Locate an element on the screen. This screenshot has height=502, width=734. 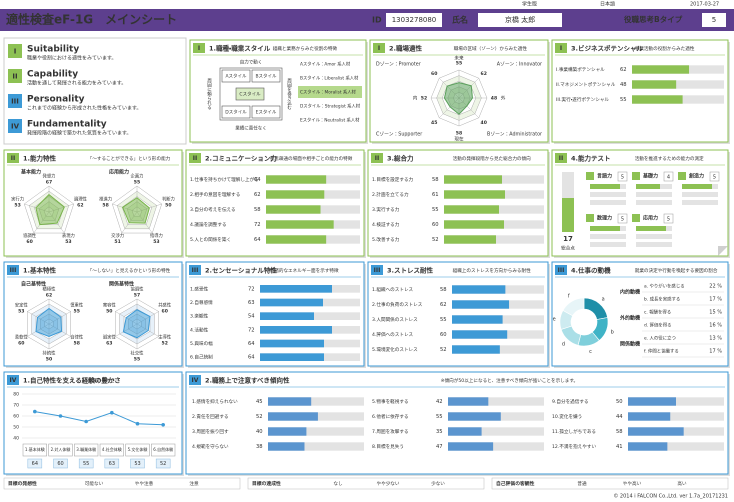
experience-line is located at coordinates (99, 418).